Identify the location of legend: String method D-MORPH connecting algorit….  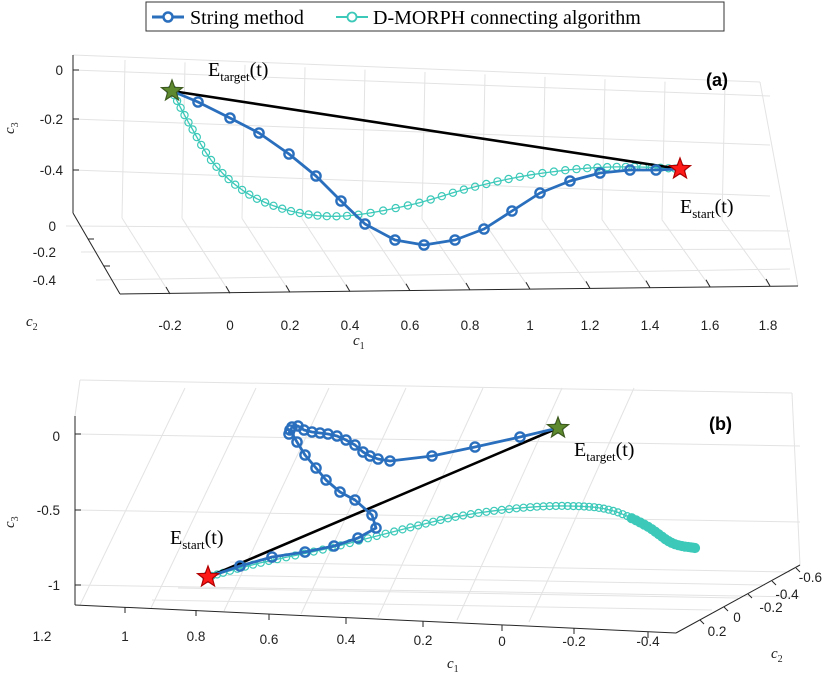
(435, 16).